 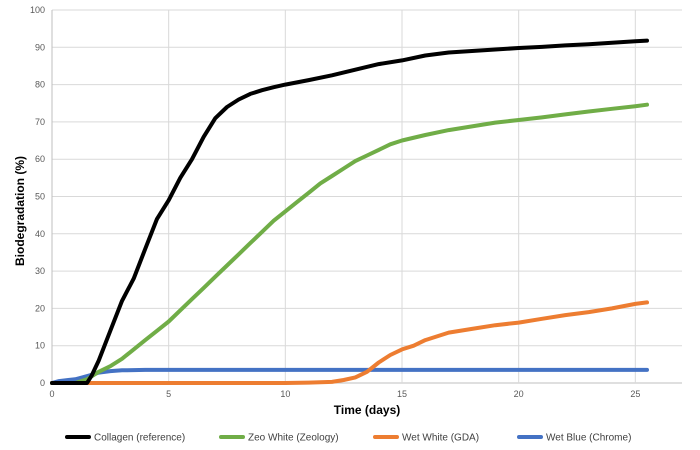 What do you see at coordinates (51, 394) in the screenshot?
I see `x-tick-label: 0` at bounding box center [51, 394].